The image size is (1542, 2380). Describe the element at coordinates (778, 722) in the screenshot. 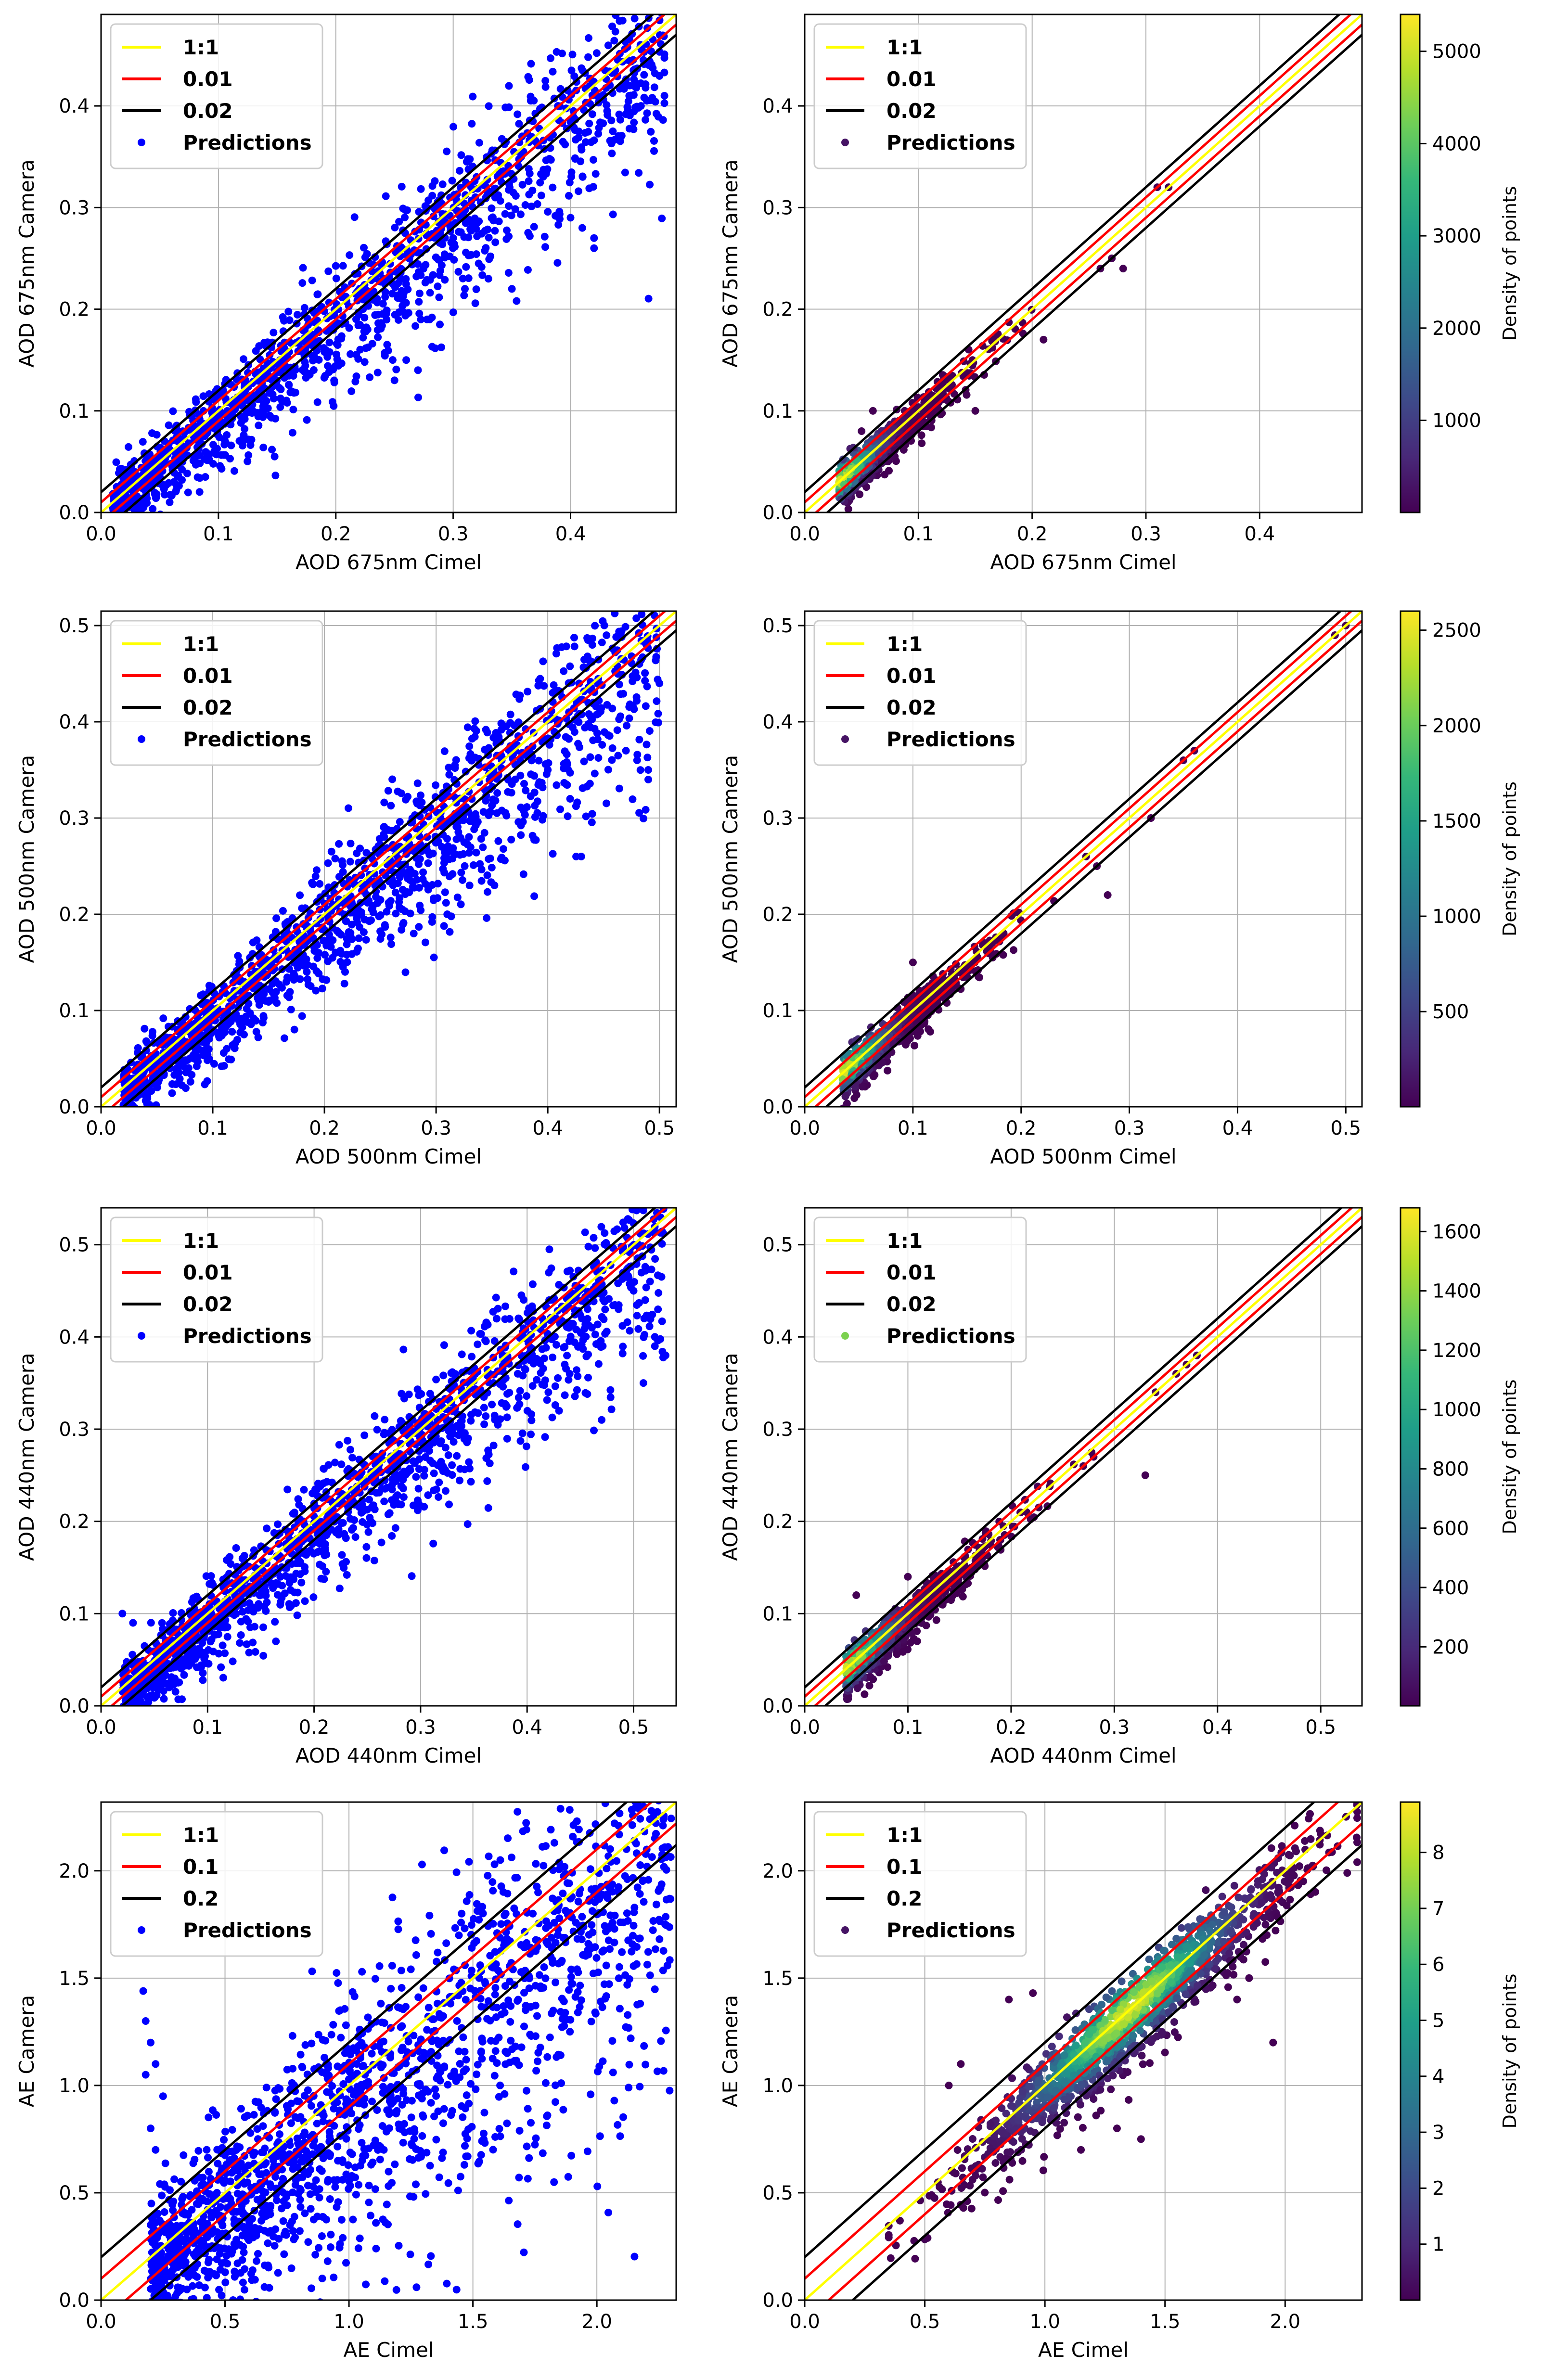

I see `y-tick-label: 0.4` at that location.